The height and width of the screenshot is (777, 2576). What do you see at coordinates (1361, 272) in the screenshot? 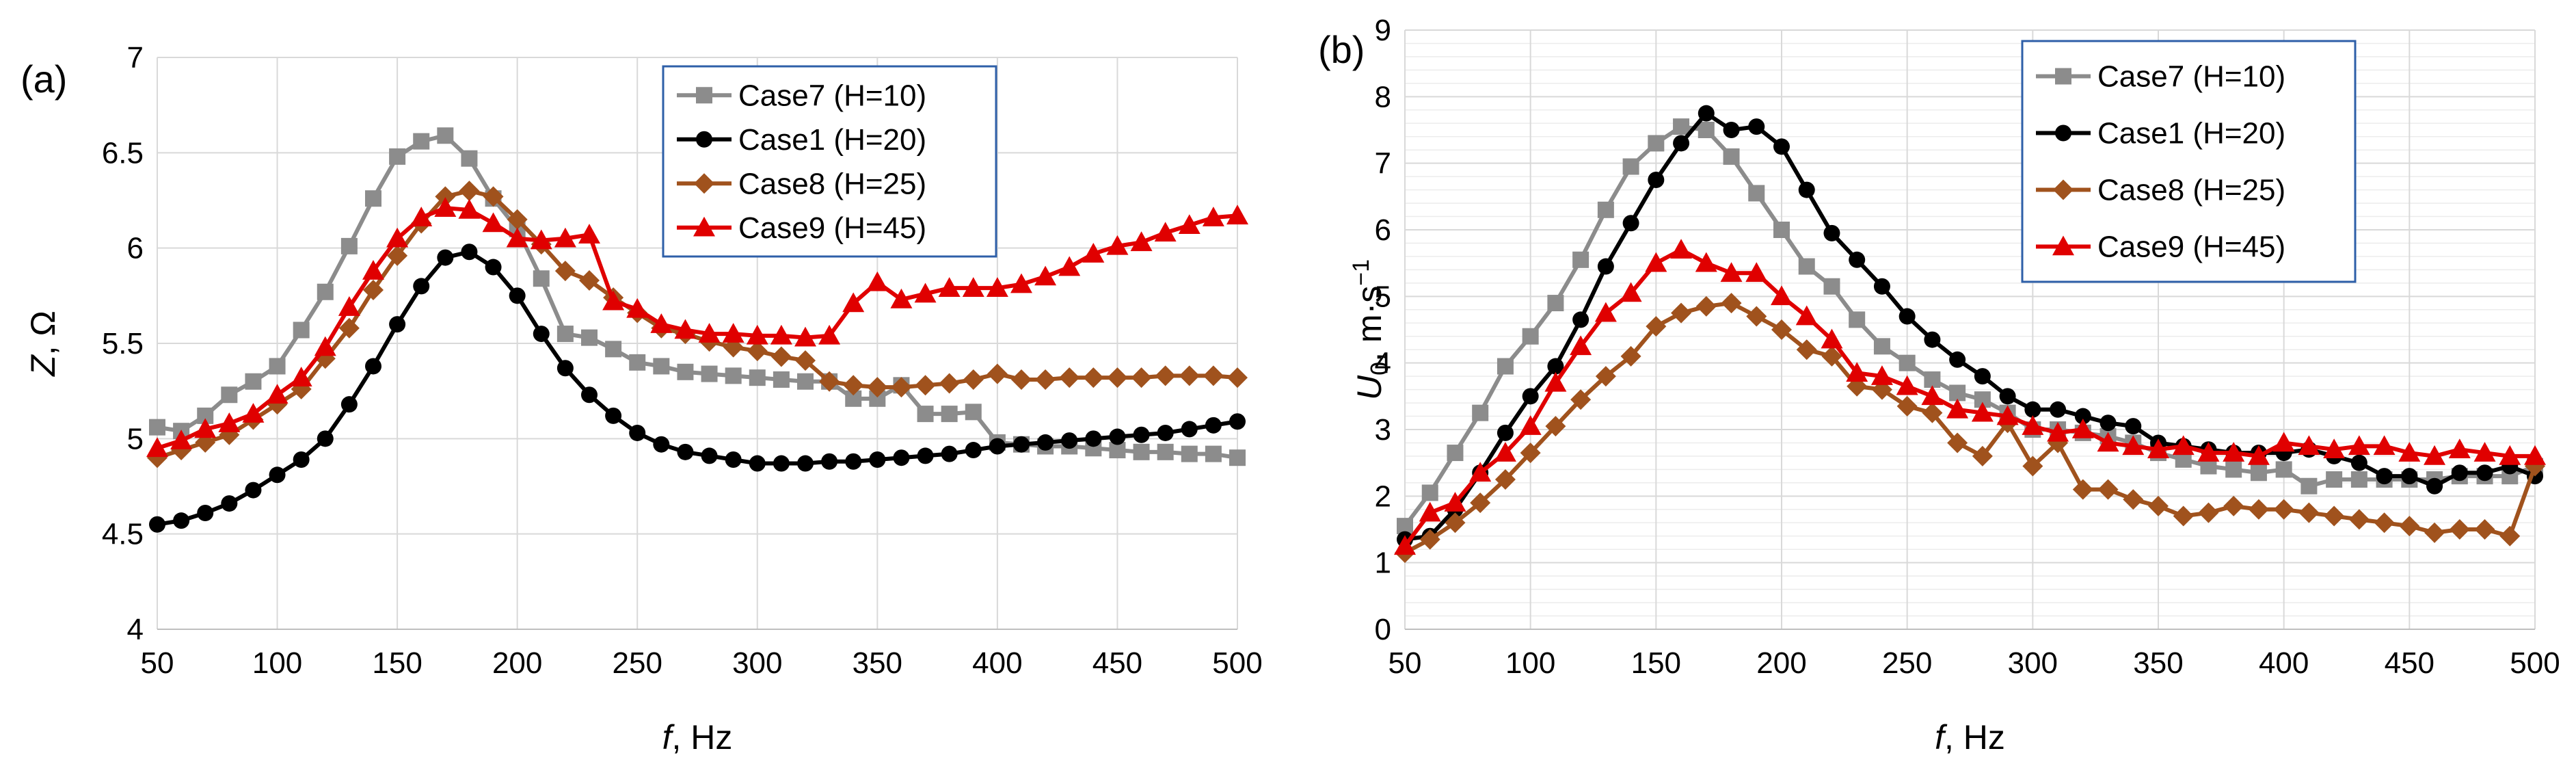
I see `y-axis-superscript: −1` at bounding box center [1361, 272].